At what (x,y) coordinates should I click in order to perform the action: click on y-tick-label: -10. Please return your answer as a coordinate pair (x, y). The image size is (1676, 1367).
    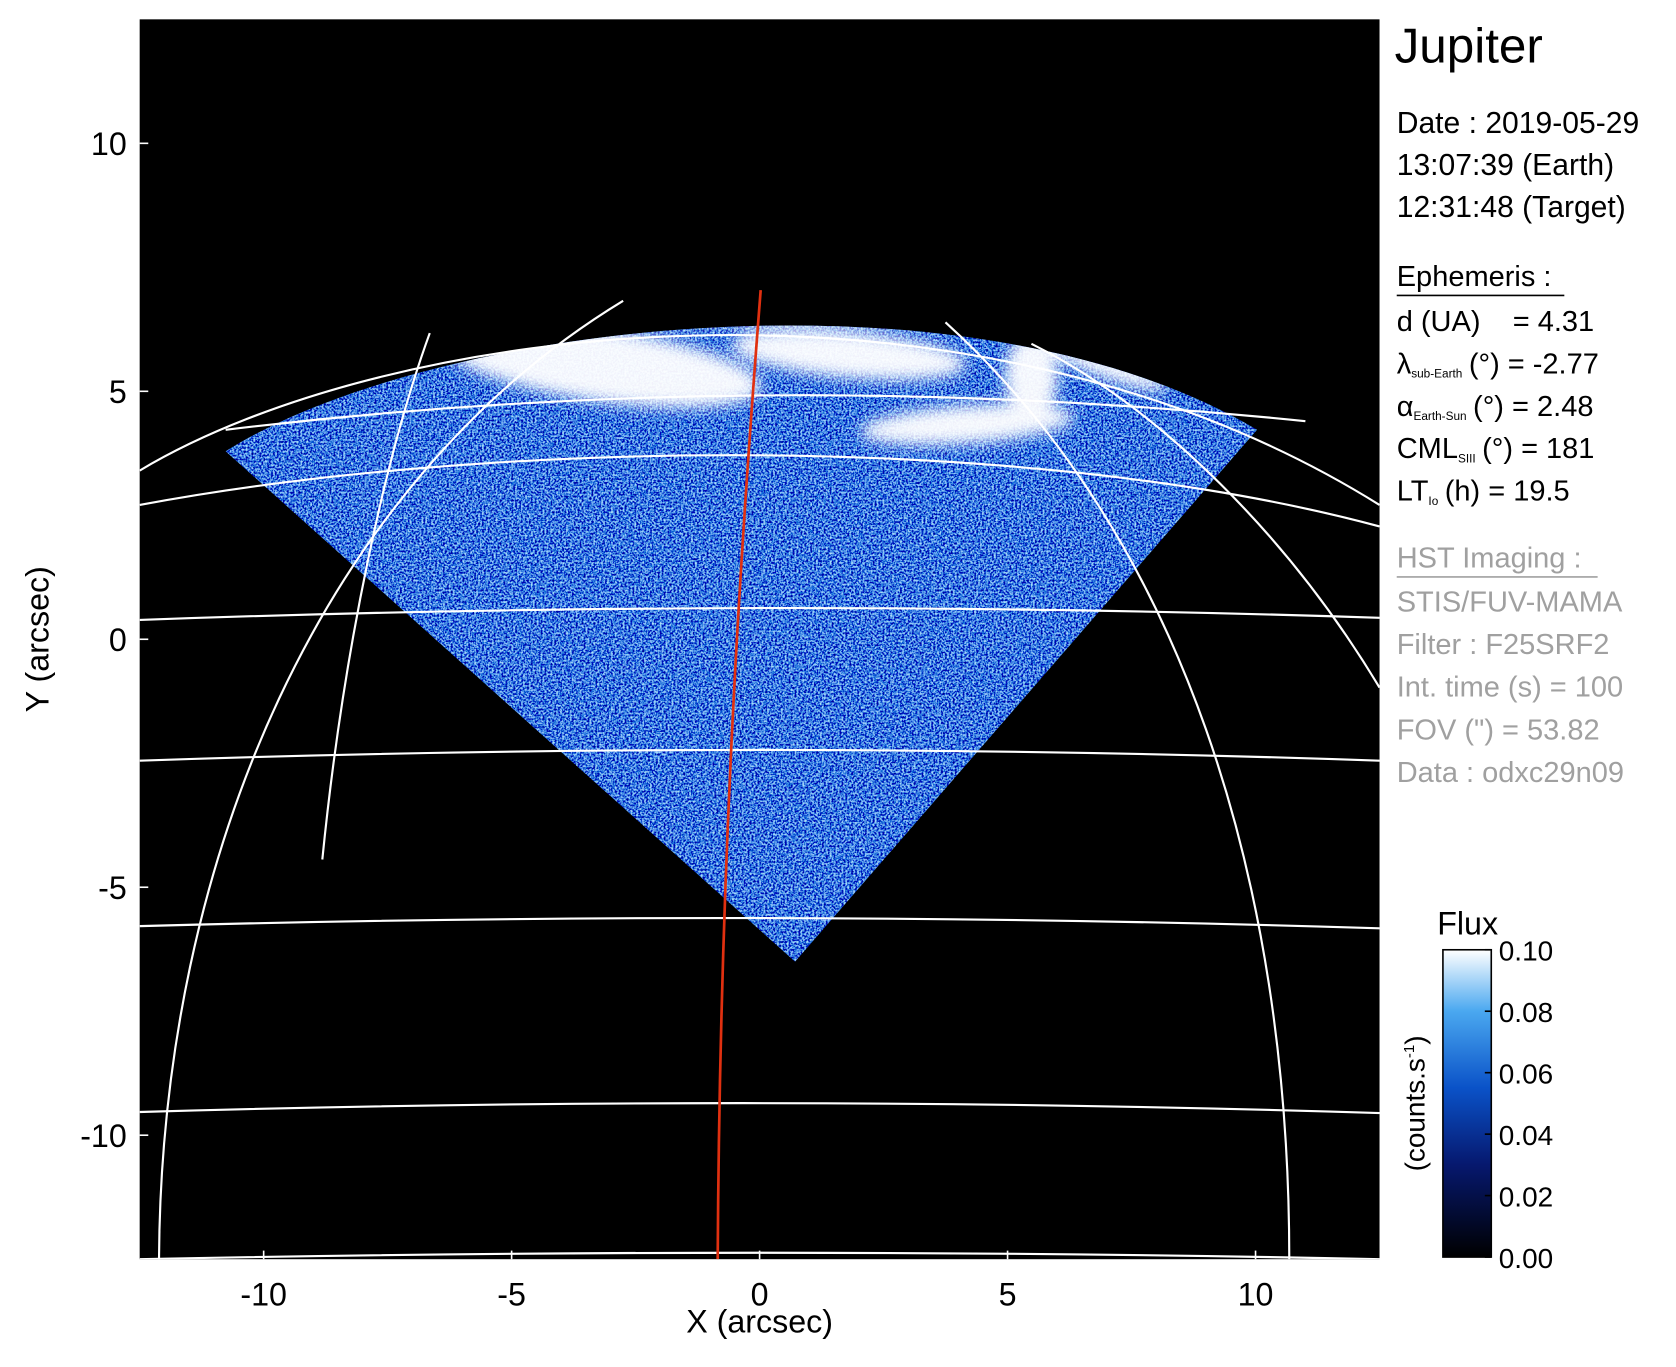
    Looking at the image, I should click on (103, 1136).